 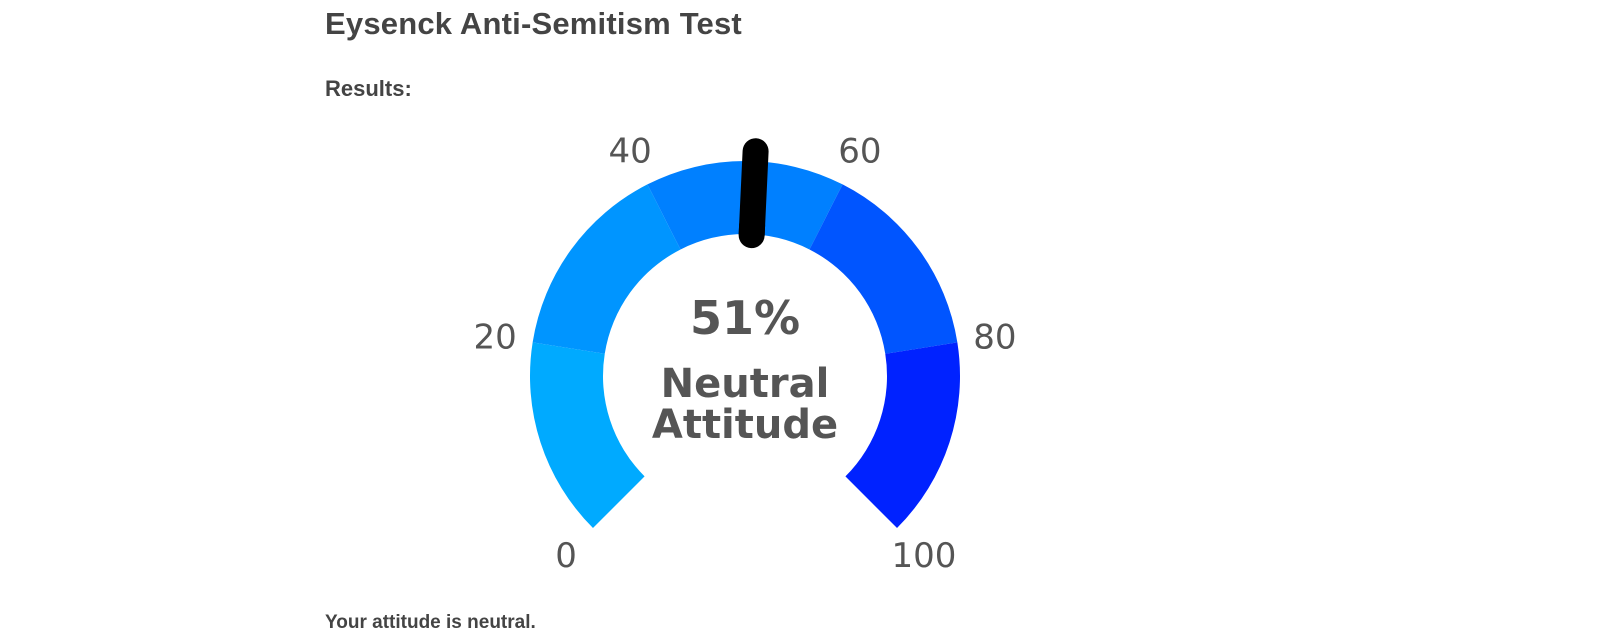 What do you see at coordinates (745, 318) in the screenshot?
I see `gauge-value-text: 51%` at bounding box center [745, 318].